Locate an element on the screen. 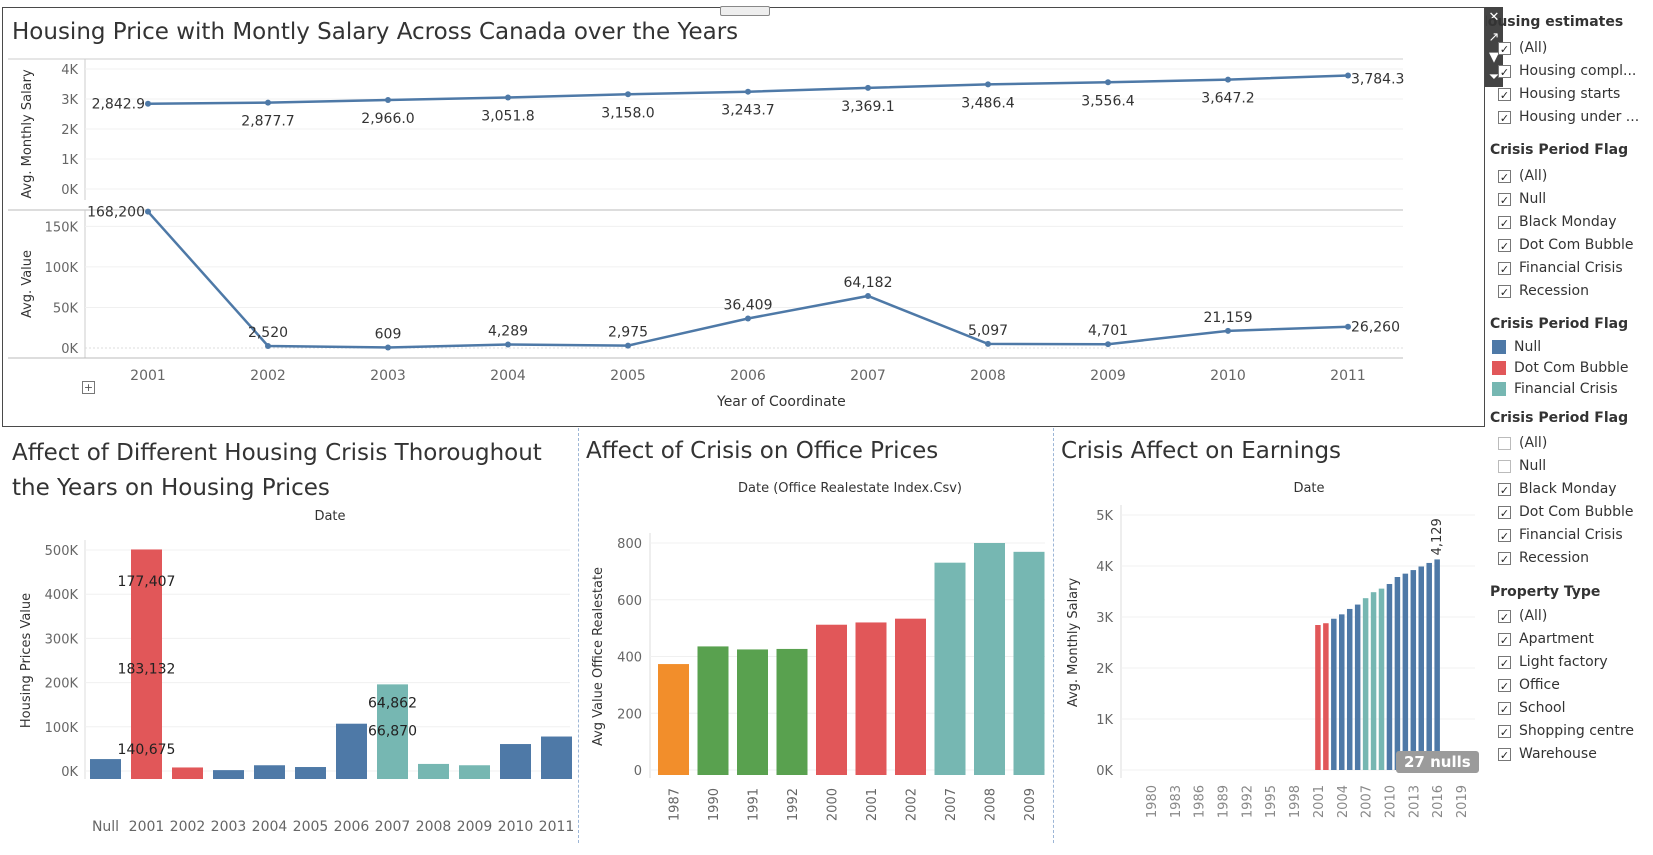 The image size is (1653, 855). filter-option: ✓ Shopping centre is located at coordinates (1566, 731).